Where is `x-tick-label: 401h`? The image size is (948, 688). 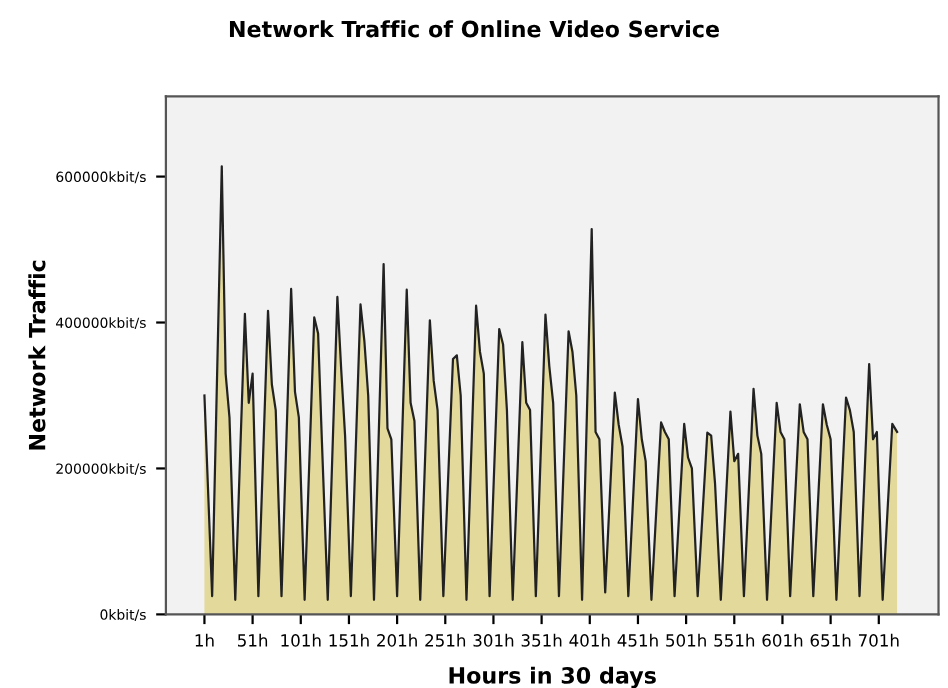 x-tick-label: 401h is located at coordinates (589, 640).